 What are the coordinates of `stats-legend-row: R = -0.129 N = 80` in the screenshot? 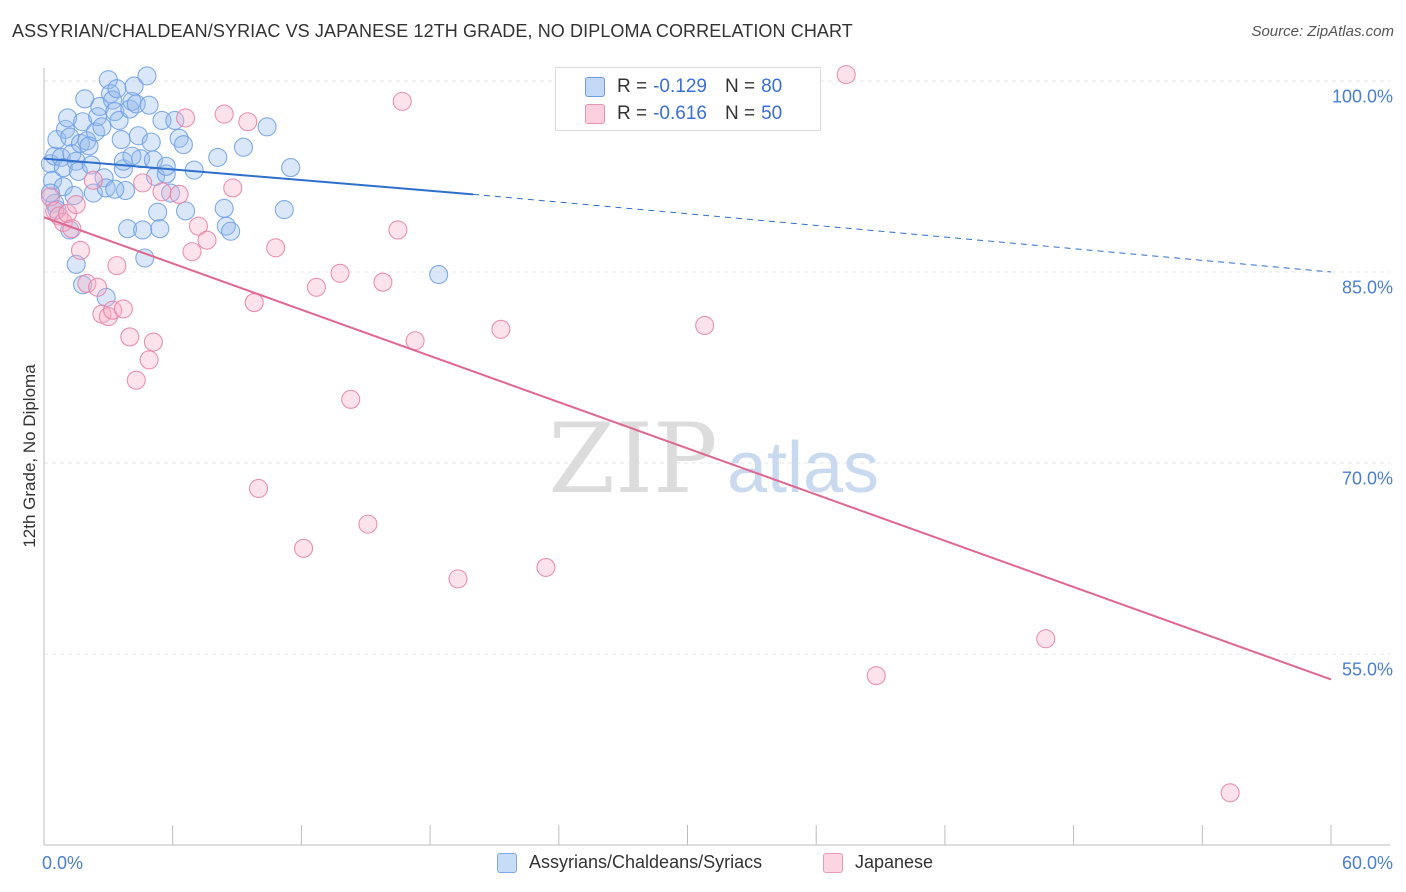 It's located at (669, 87).